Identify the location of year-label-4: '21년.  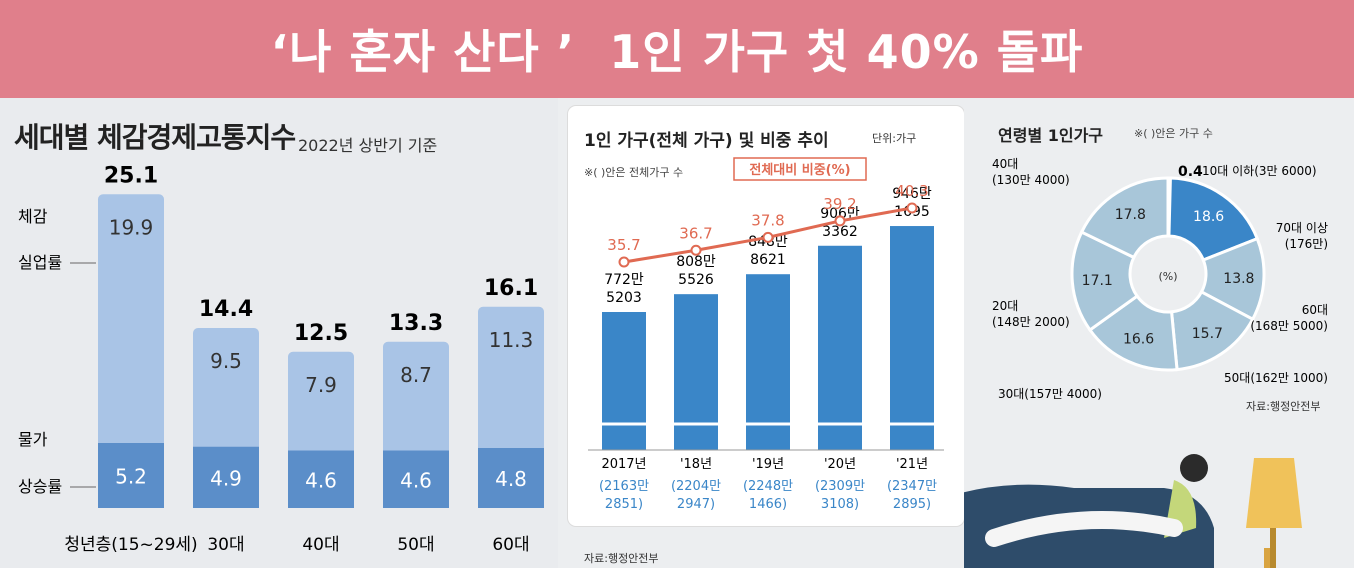
(912, 464).